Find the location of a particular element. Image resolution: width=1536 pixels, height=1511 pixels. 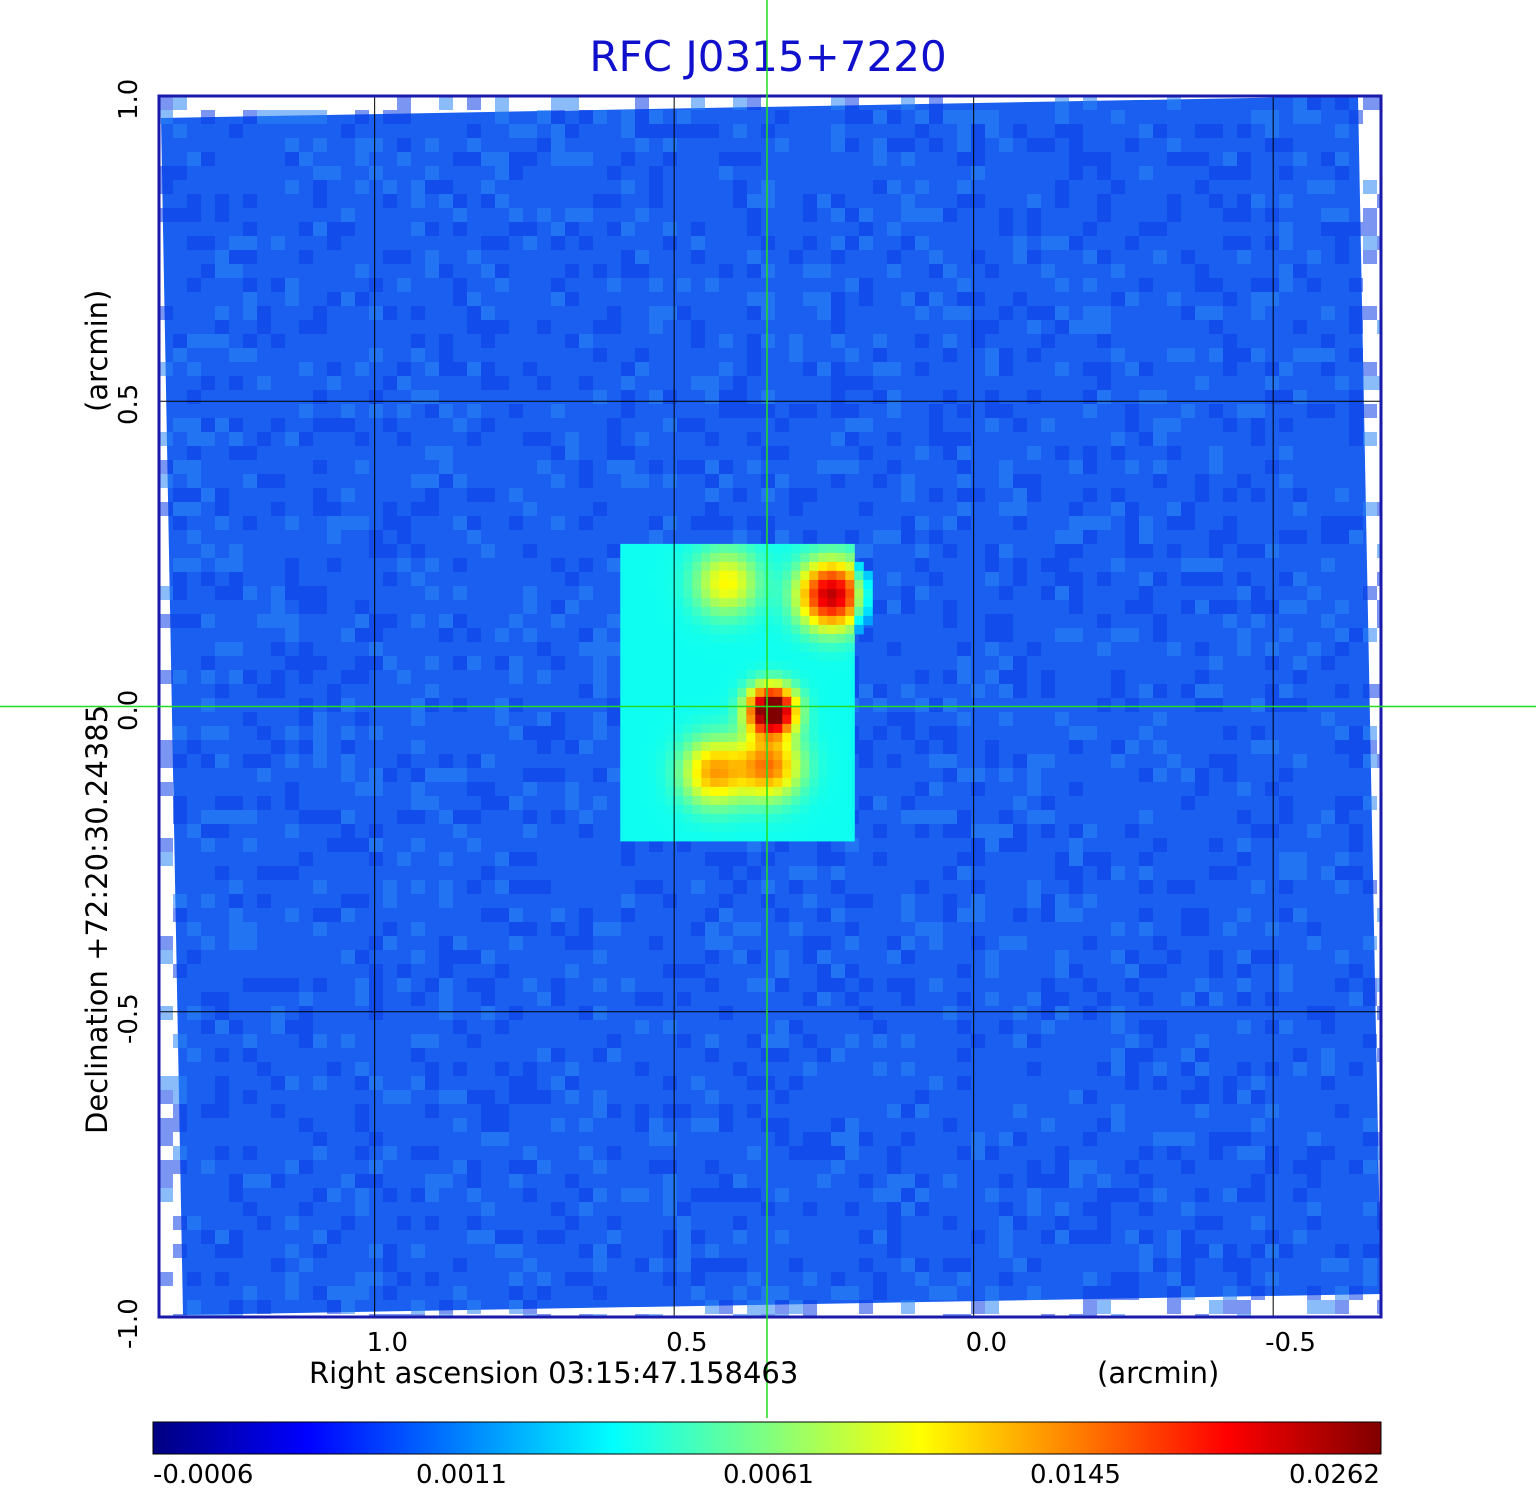

x-tick-label: 1.0 is located at coordinates (387, 1343).